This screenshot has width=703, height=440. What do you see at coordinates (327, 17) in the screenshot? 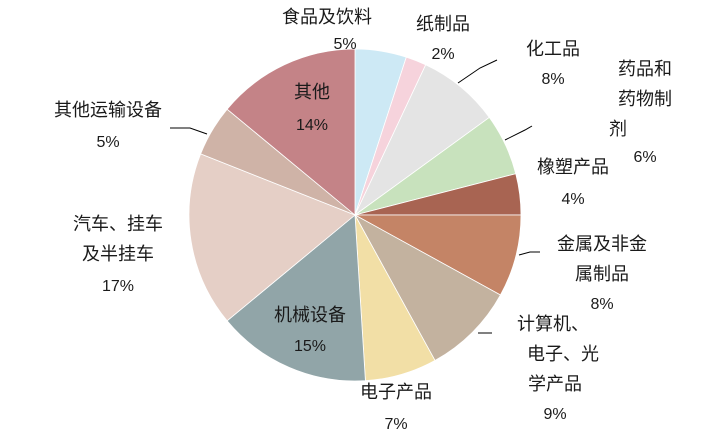
I see `slice-label: 食品及饮料` at bounding box center [327, 17].